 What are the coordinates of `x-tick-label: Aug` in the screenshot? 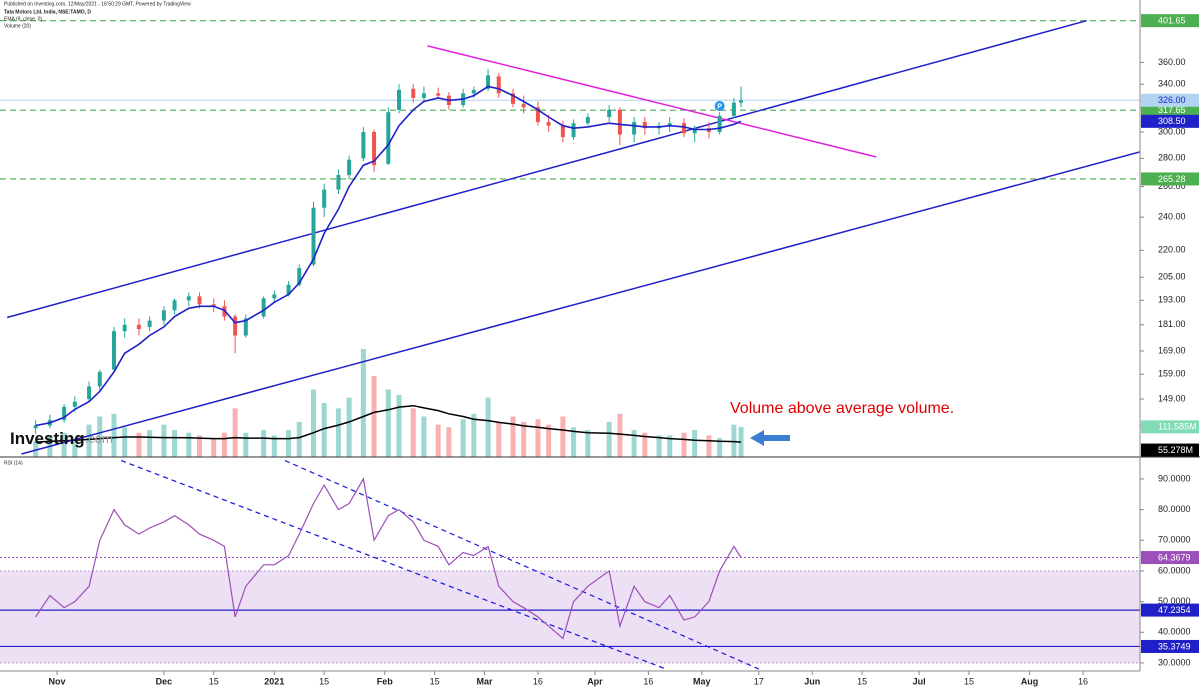 It's located at (1030, 681).